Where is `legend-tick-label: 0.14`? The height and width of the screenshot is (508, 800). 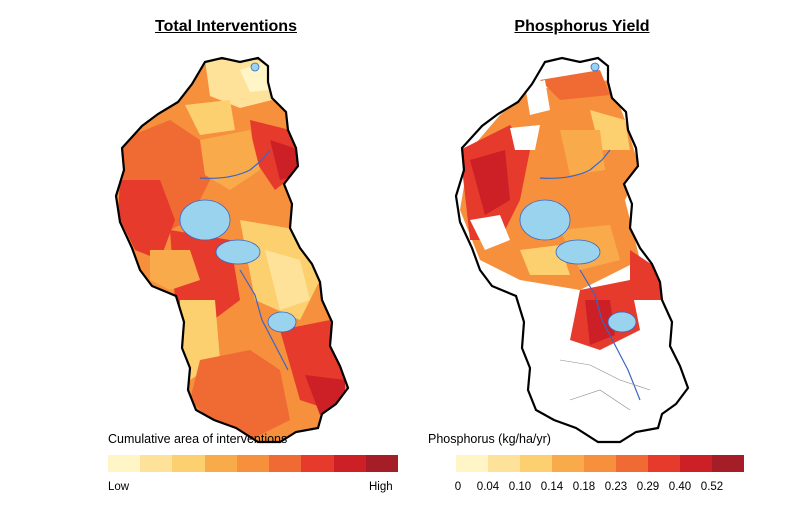
legend-tick-label: 0.14 is located at coordinates (552, 487).